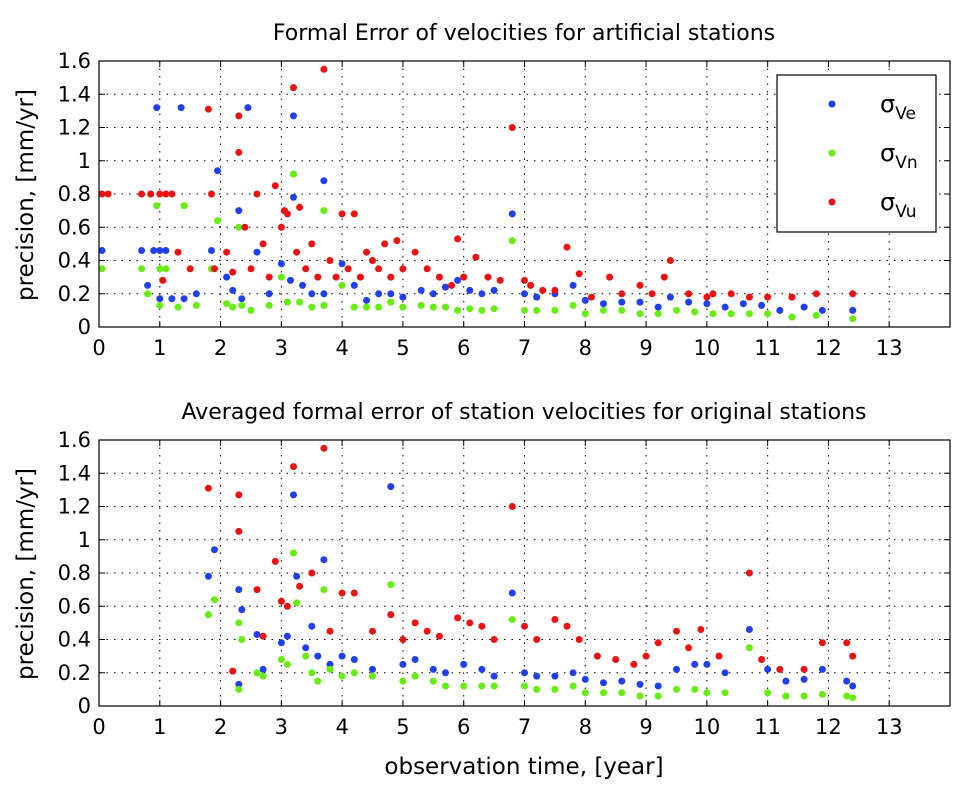  Describe the element at coordinates (497, 727) in the screenshot. I see `bottom-chart-x-tick-labels: 0 1 2 3 4 5 6 7 8 9 10 11 12 13` at that location.